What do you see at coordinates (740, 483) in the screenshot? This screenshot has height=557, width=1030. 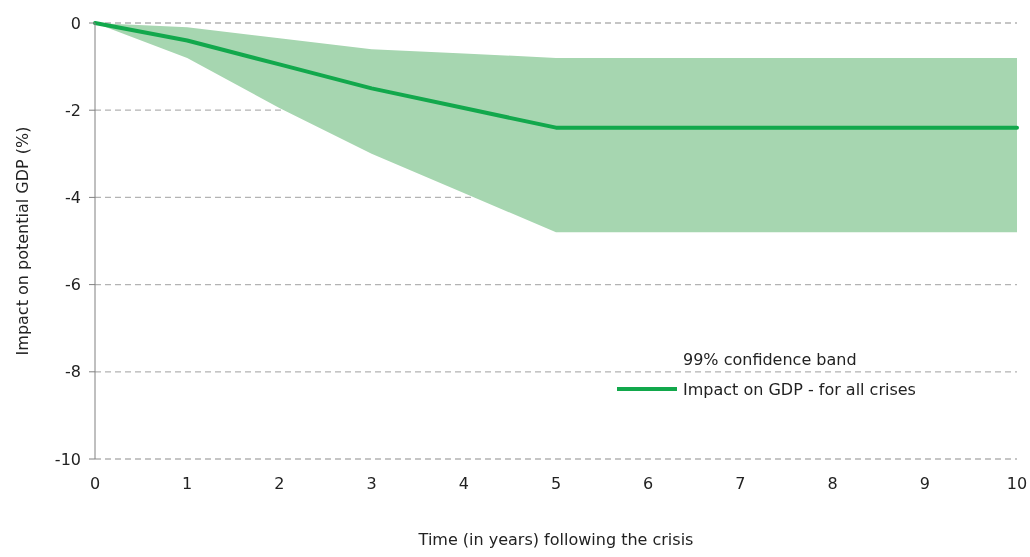 I see `x-tick-label: 7` at bounding box center [740, 483].